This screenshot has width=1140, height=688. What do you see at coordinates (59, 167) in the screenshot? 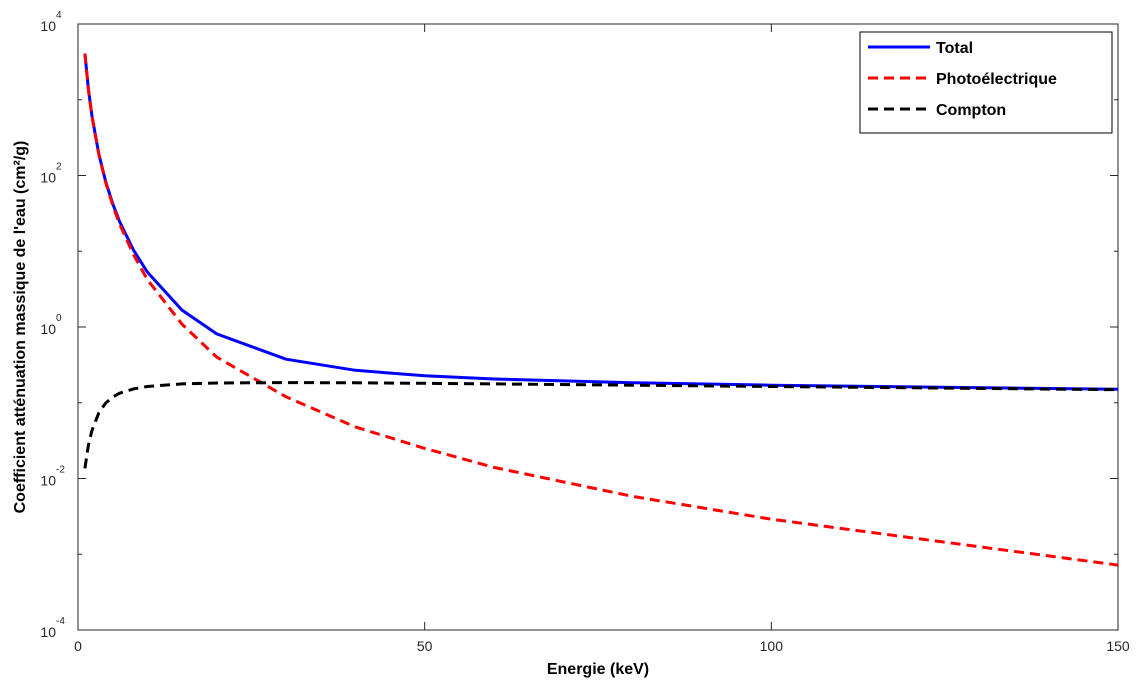
I see `y-tick-exponent: 2` at bounding box center [59, 167].